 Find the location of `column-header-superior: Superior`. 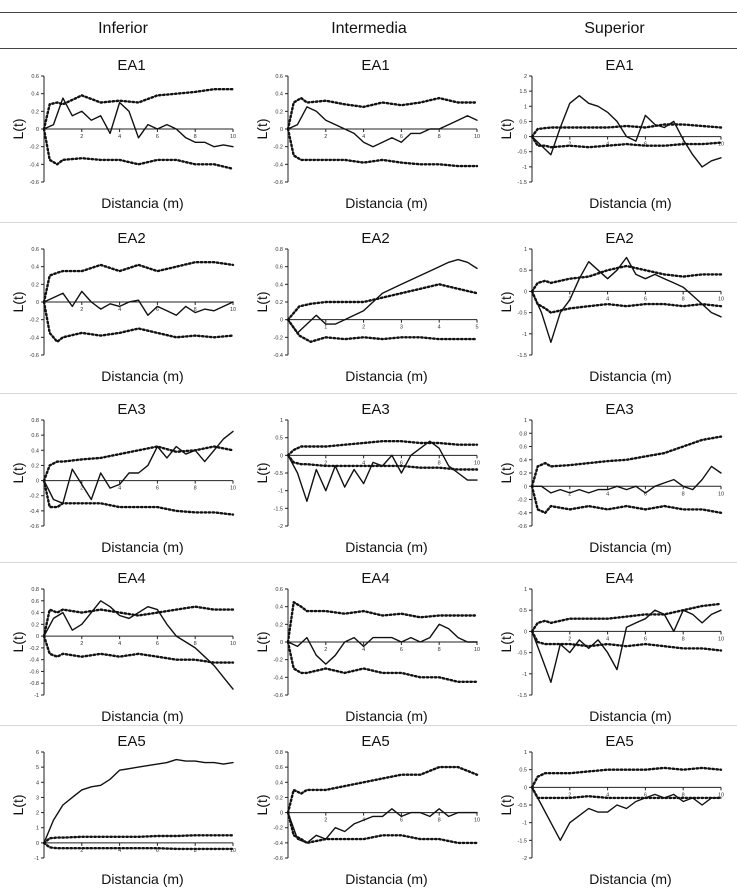

column-header-superior: Superior is located at coordinates (614, 28).